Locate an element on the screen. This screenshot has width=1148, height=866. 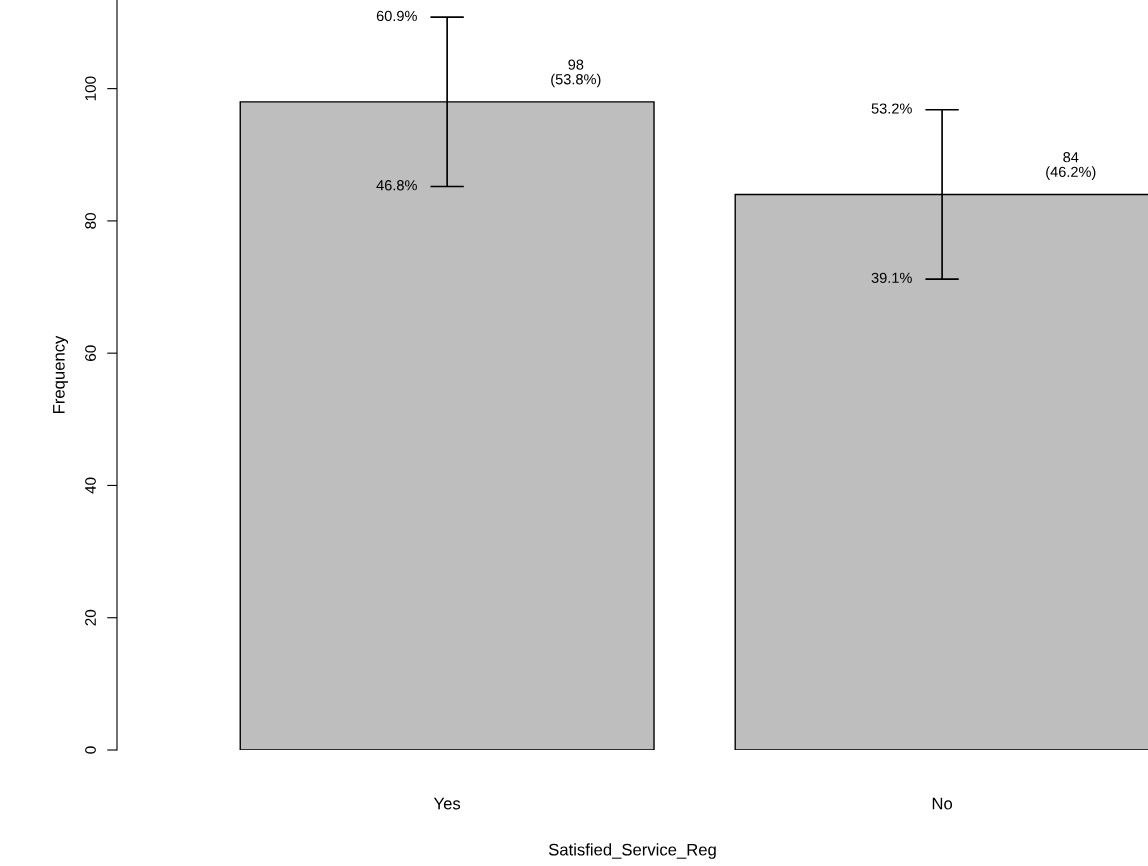
y-tick-label: 0 is located at coordinates (90, 750).